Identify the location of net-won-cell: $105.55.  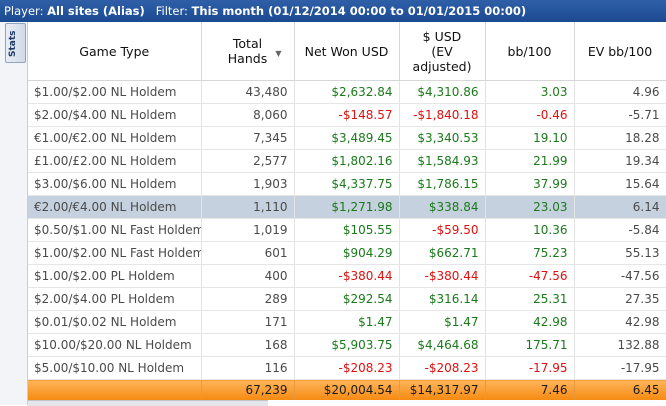
(347, 230).